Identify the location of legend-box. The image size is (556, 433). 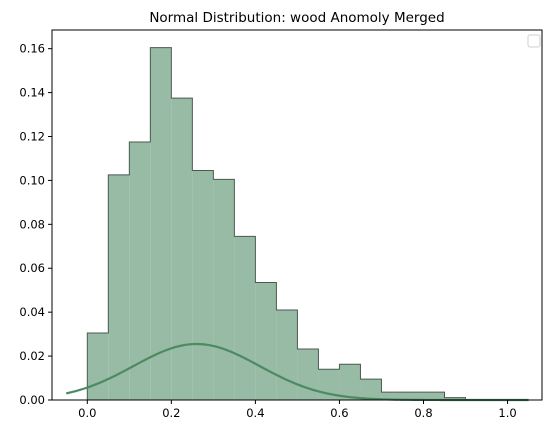
(534, 41).